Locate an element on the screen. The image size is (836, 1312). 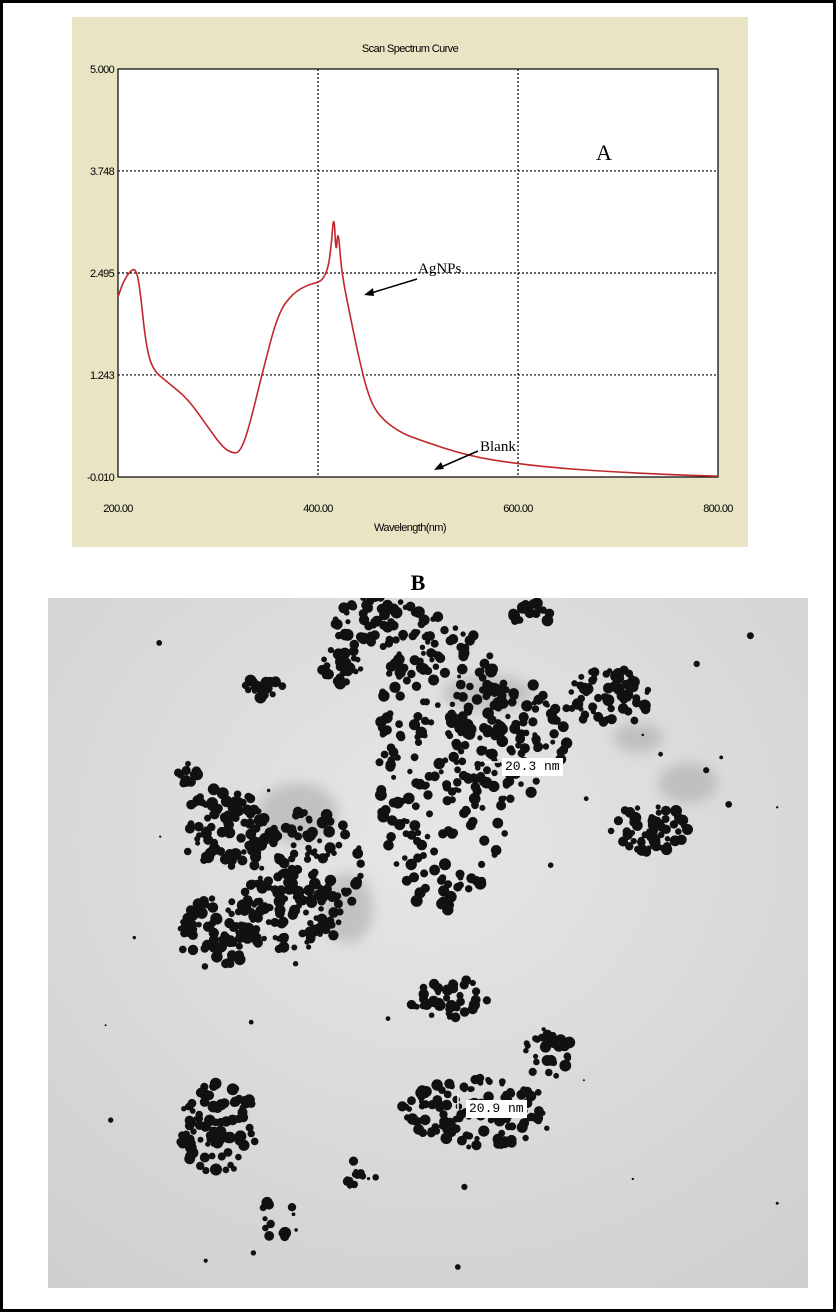
y-tick-label: 5.000 is located at coordinates (102, 70).